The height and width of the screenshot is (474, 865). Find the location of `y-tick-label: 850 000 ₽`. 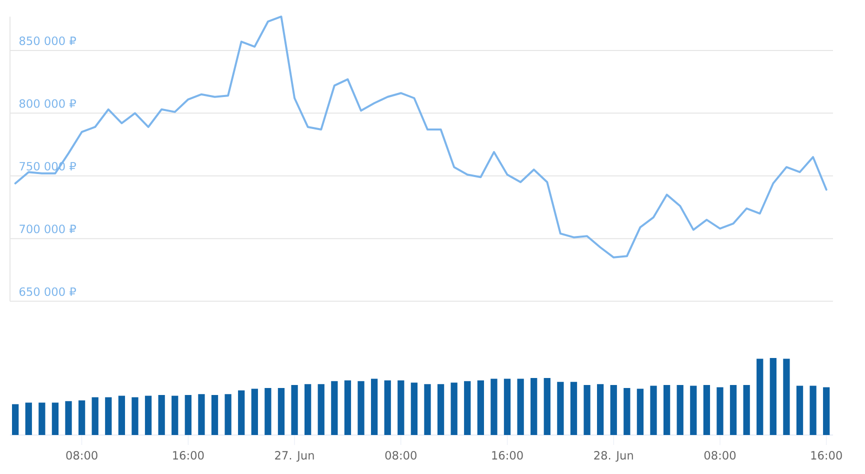

y-tick-label: 850 000 ₽ is located at coordinates (47, 41).